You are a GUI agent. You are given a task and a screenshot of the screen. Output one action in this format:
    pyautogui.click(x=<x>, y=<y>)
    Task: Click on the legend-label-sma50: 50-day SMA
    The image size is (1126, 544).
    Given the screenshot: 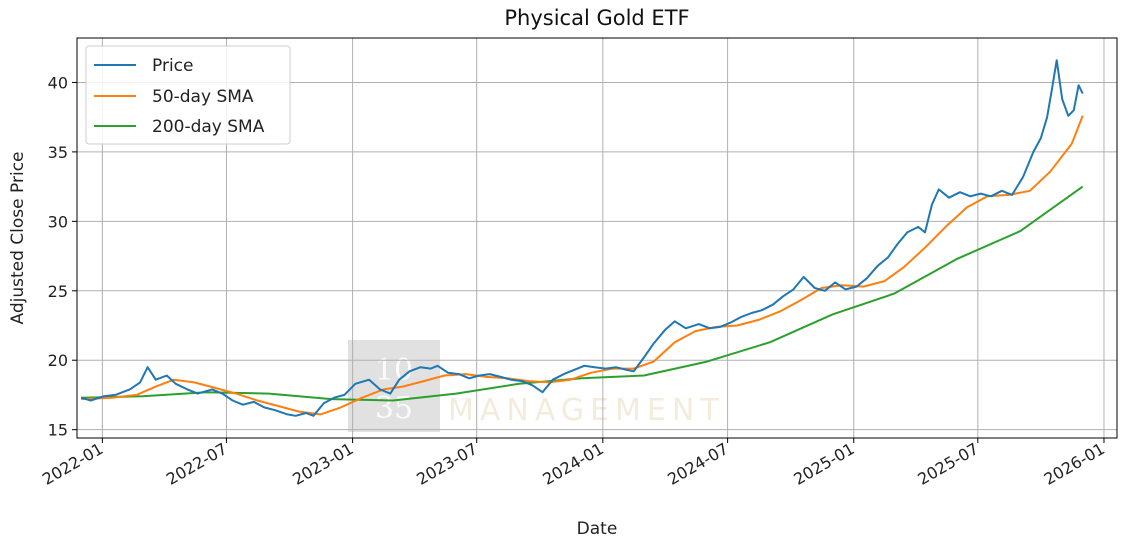 What is the action you would take?
    pyautogui.click(x=203, y=97)
    